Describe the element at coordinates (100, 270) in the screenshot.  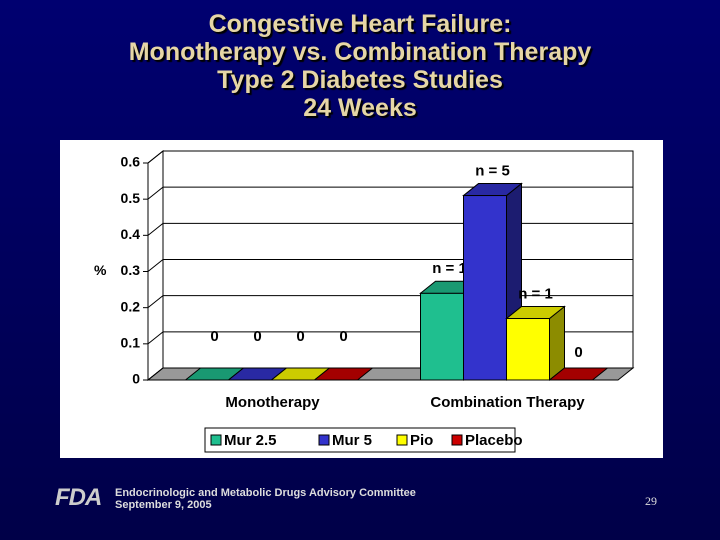
I see `y-axis-label: %` at that location.